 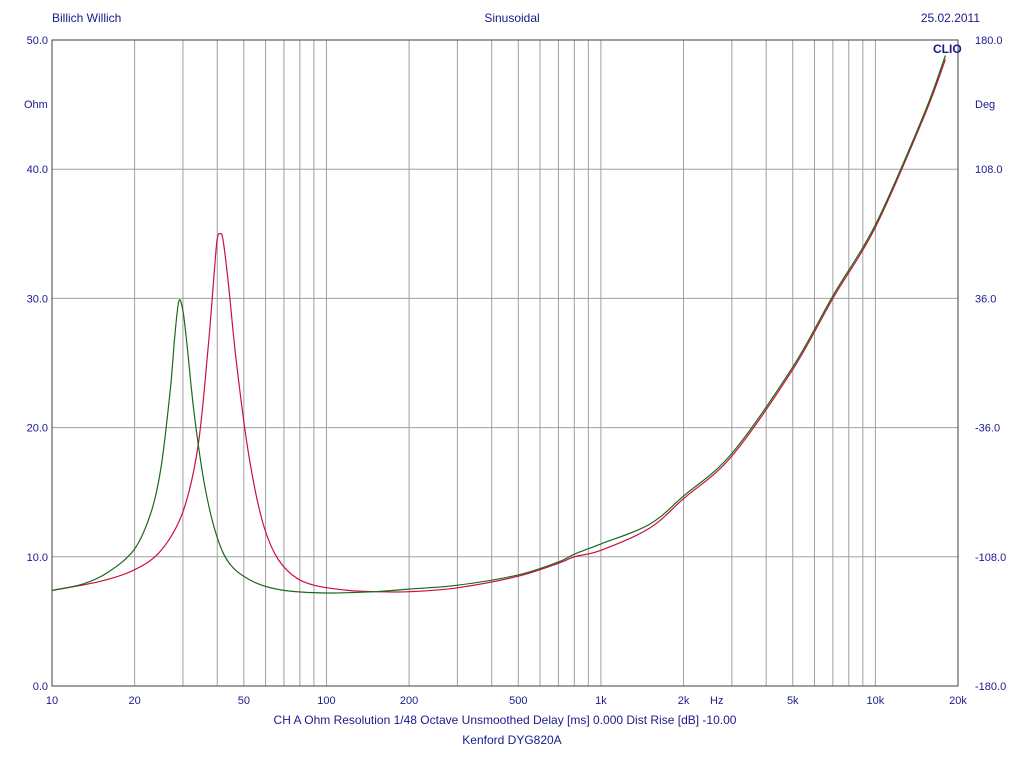 I want to click on x-axis-unit: Hz, so click(x=716, y=701).